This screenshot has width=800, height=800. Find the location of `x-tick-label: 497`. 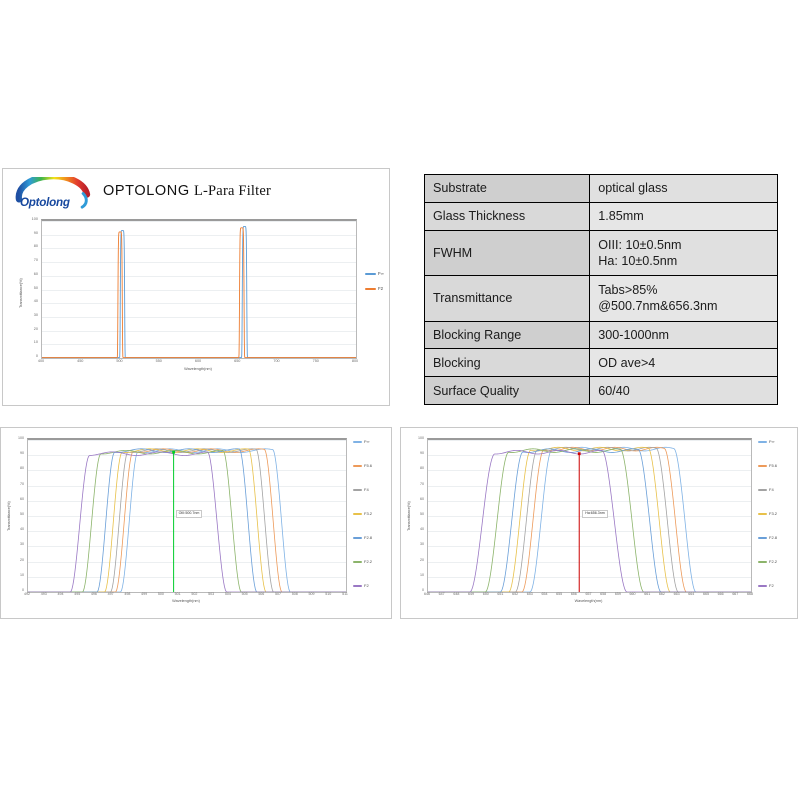

x-tick-label: 497 is located at coordinates (110, 594).